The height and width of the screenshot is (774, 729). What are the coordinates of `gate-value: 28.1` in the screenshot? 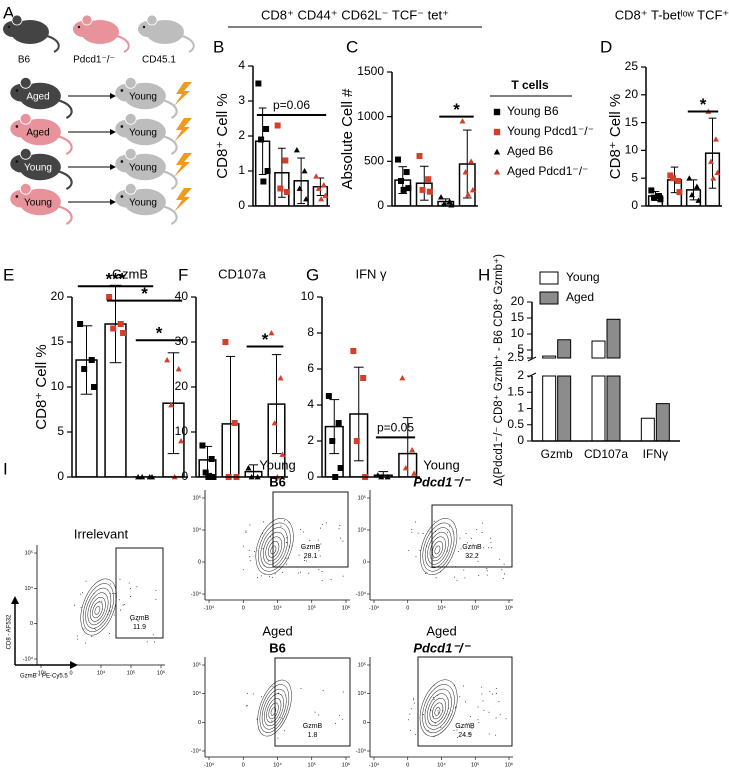 It's located at (311, 556).